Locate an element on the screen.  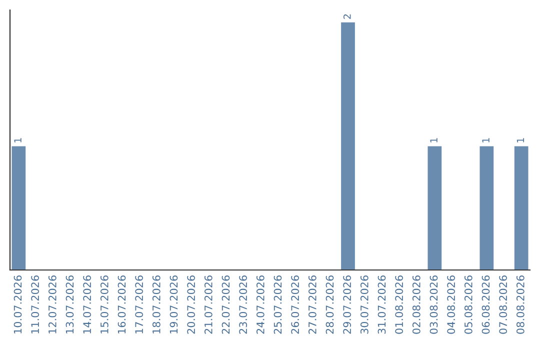
x-tick-label: 12.07.2026 is located at coordinates (52, 305).